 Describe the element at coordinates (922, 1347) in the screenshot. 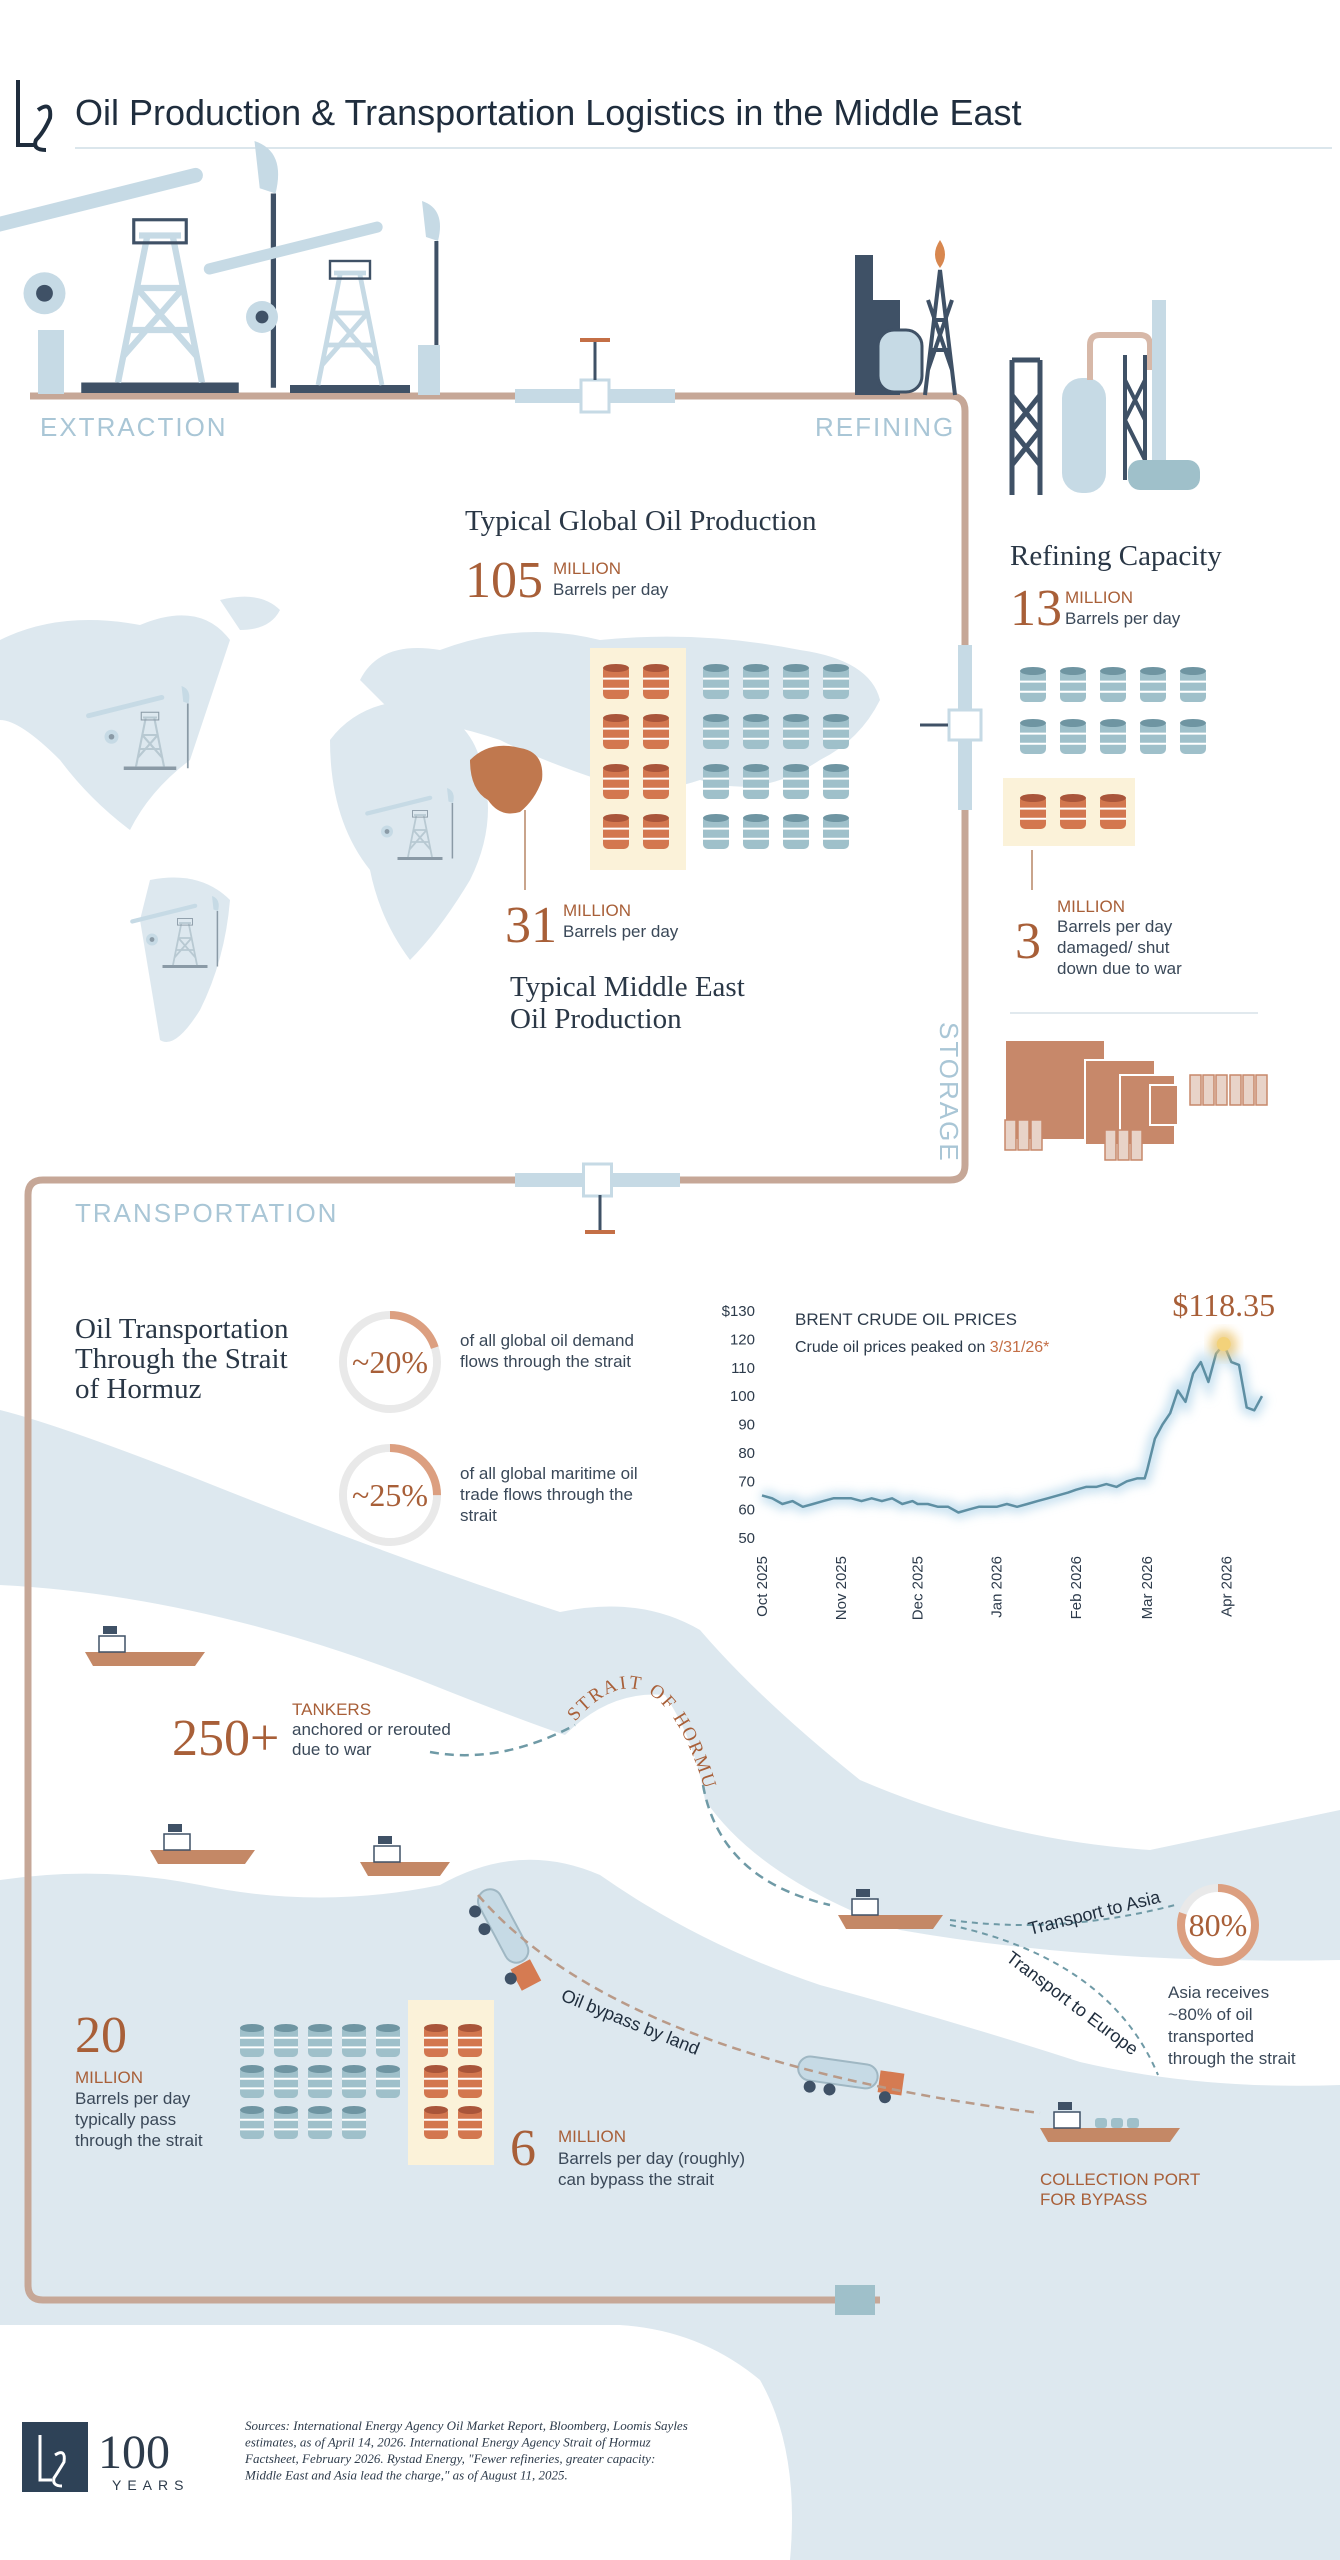

I see `chart-subtitle: Crude oil prices peaked on 3/31/26*` at that location.